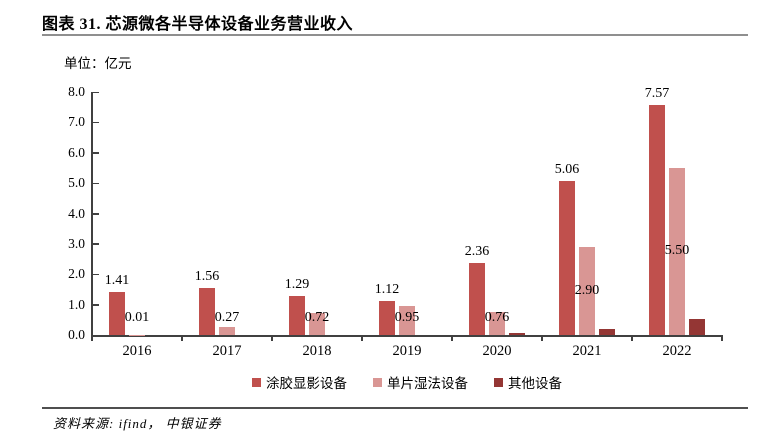  Describe the element at coordinates (317, 351) in the screenshot. I see `x-axis-label: 2018` at that location.